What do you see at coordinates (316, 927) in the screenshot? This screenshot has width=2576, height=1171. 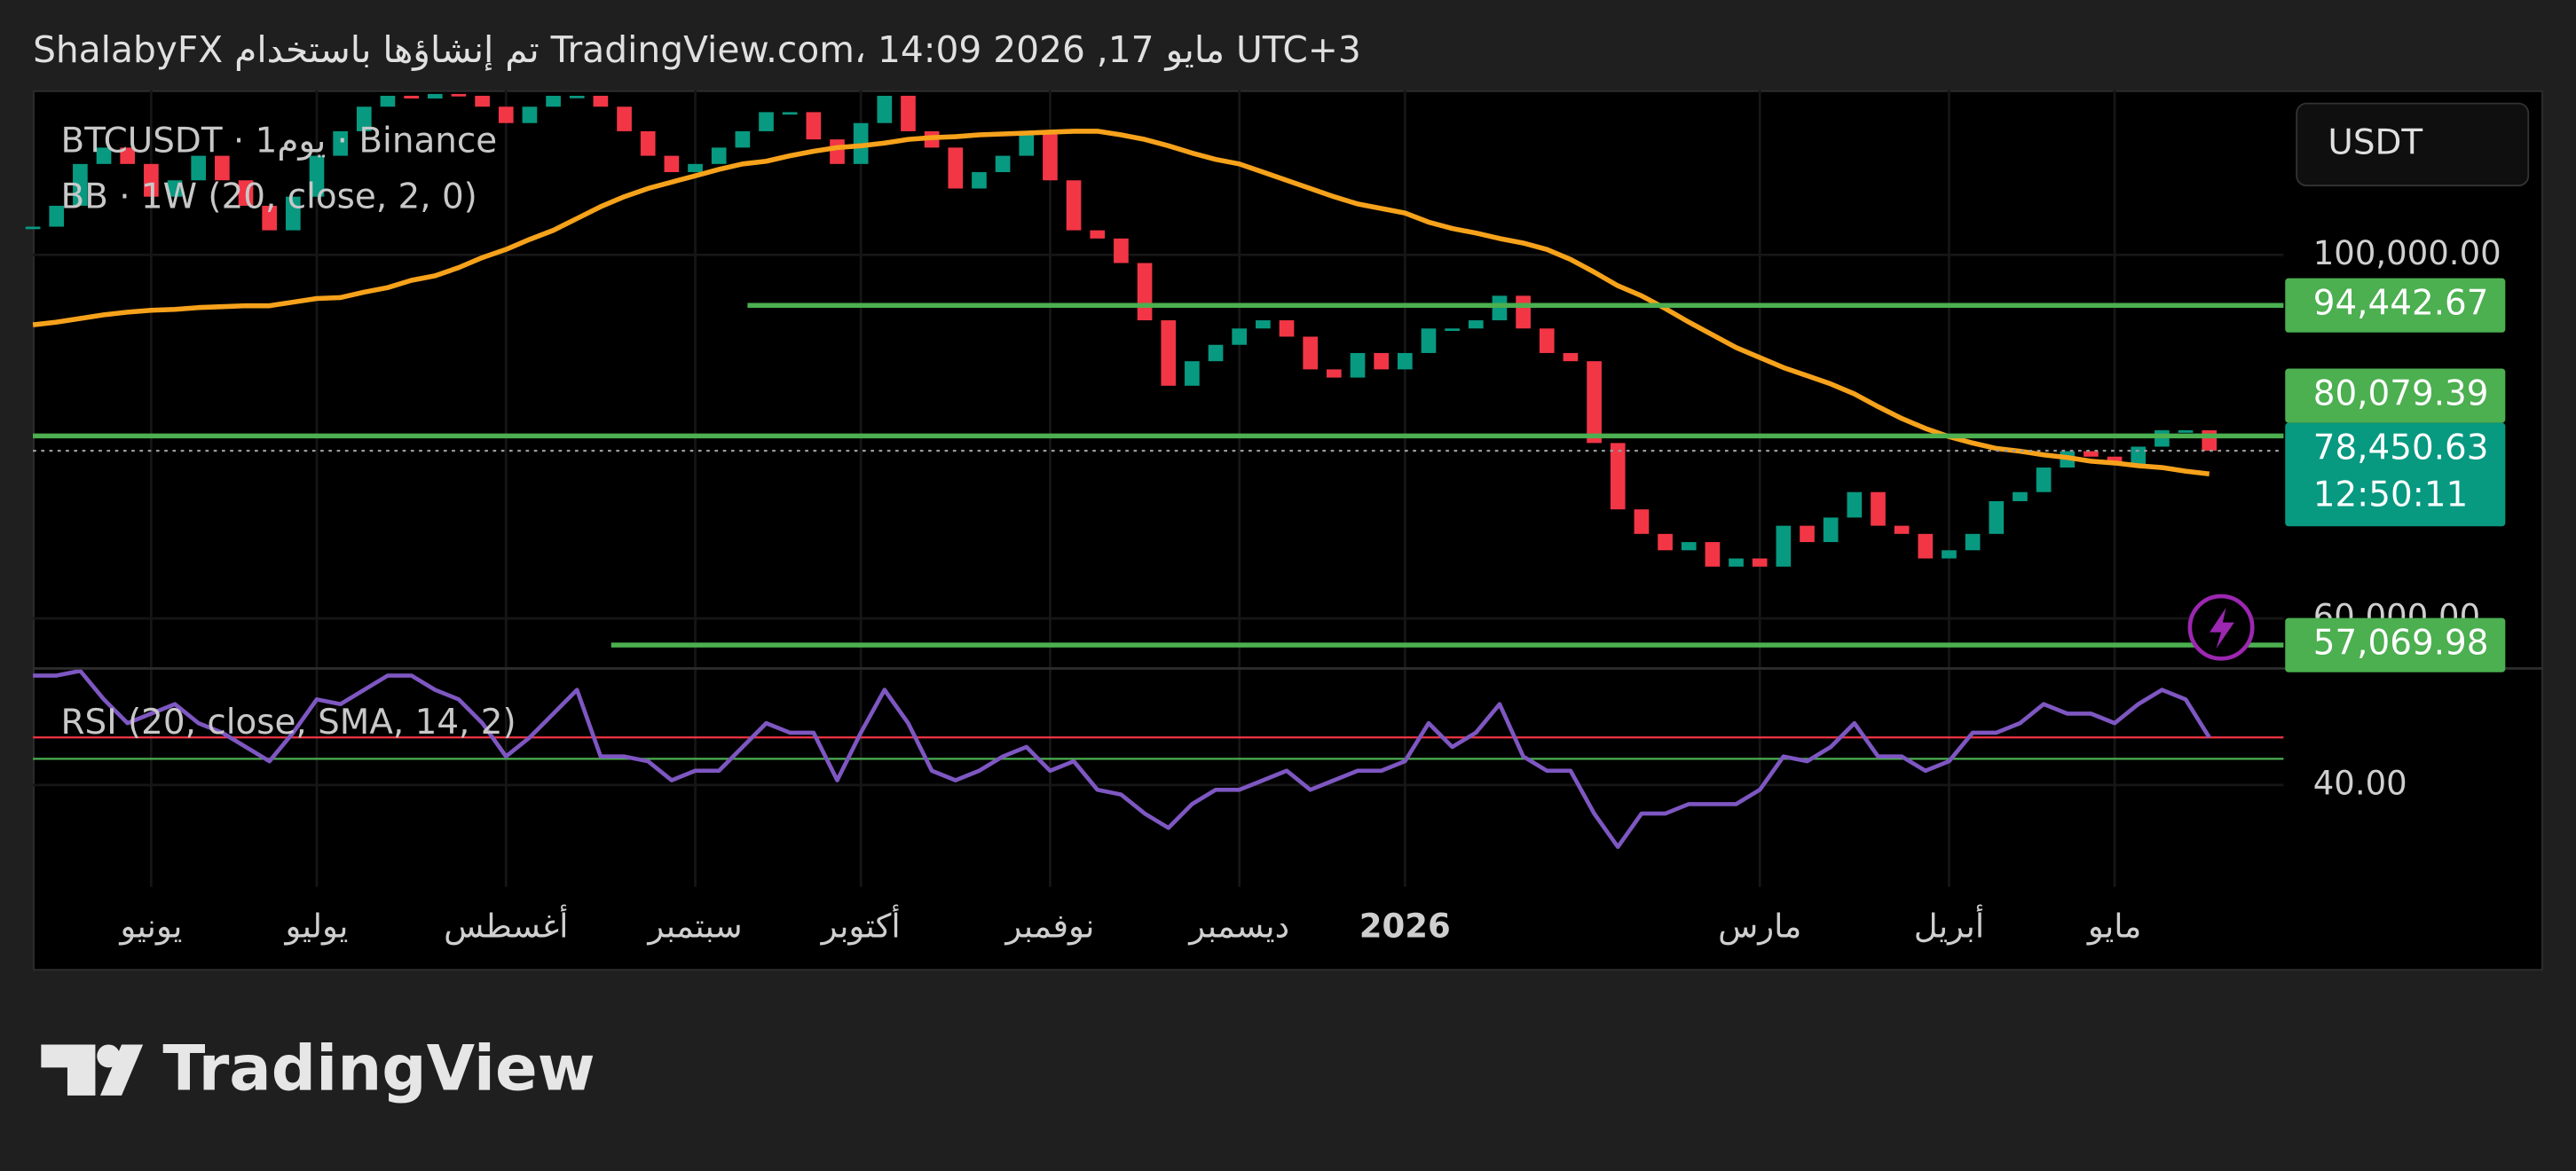 I see `x-tick-label: يوليو` at bounding box center [316, 927].